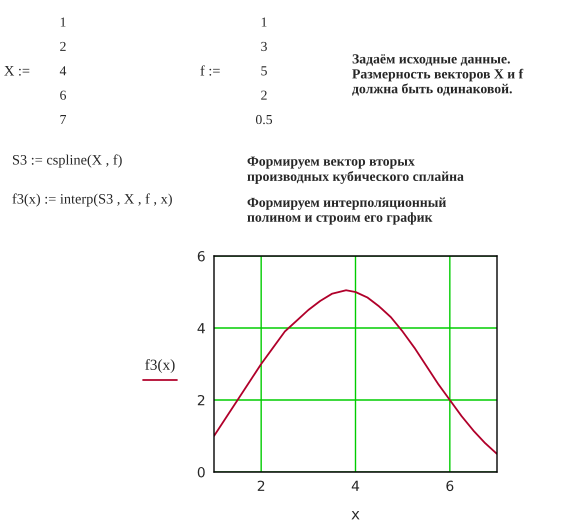 The image size is (581, 520). I want to click on text: Формируем интерполяционный полином и строим его график, so click(346, 211).